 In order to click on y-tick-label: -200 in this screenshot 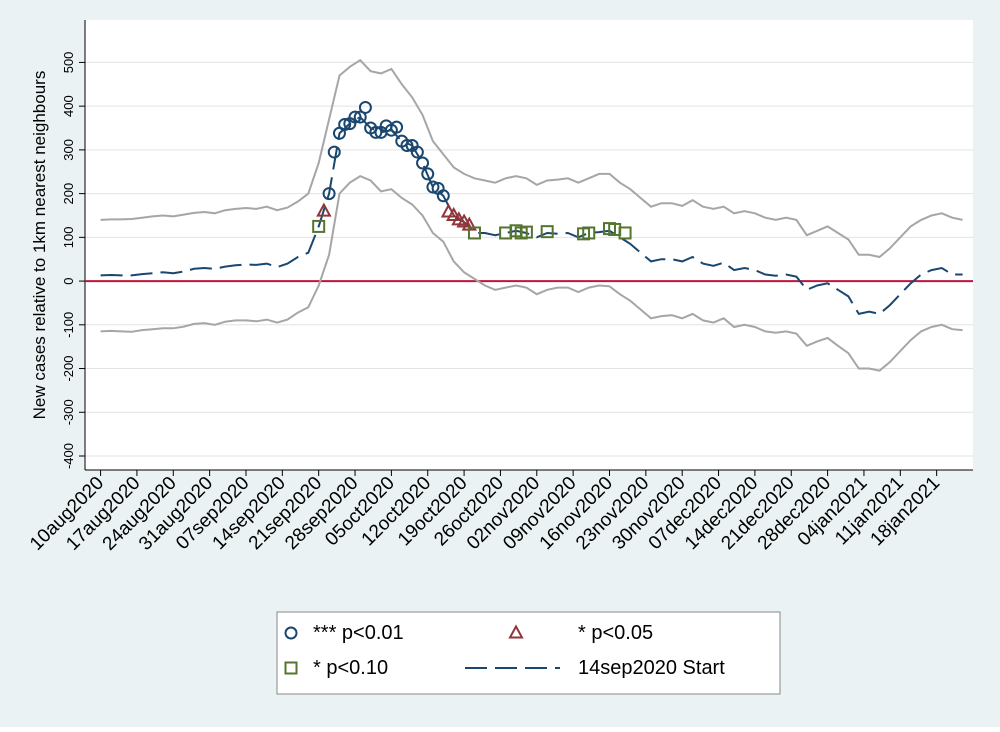, I will do `click(68, 369)`.